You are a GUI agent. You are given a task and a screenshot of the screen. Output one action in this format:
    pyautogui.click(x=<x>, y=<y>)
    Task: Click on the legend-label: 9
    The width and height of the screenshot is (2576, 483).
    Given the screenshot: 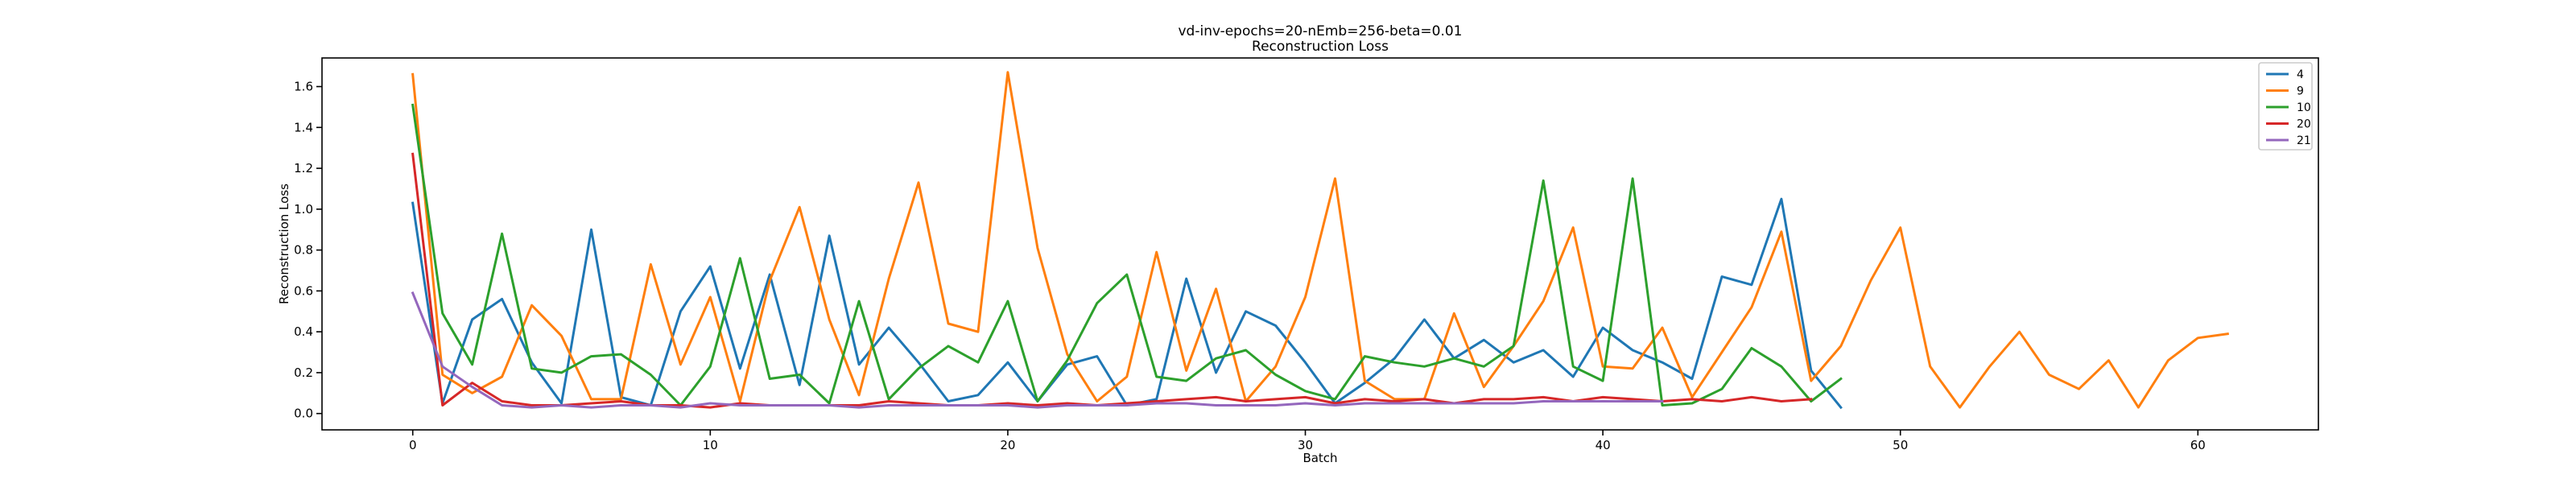 What is the action you would take?
    pyautogui.click(x=2300, y=91)
    